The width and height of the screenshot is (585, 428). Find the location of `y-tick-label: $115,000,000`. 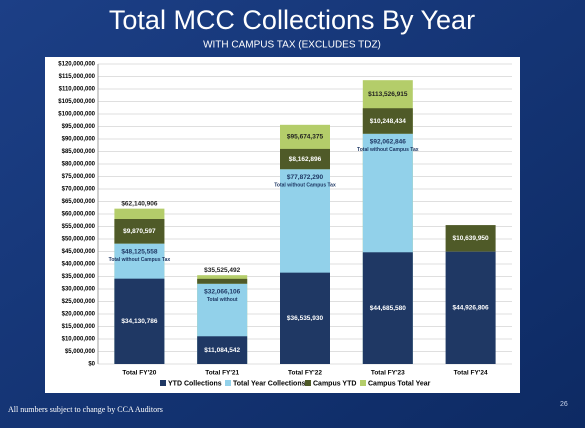

y-tick-label: $115,000,000 is located at coordinates (77, 77).